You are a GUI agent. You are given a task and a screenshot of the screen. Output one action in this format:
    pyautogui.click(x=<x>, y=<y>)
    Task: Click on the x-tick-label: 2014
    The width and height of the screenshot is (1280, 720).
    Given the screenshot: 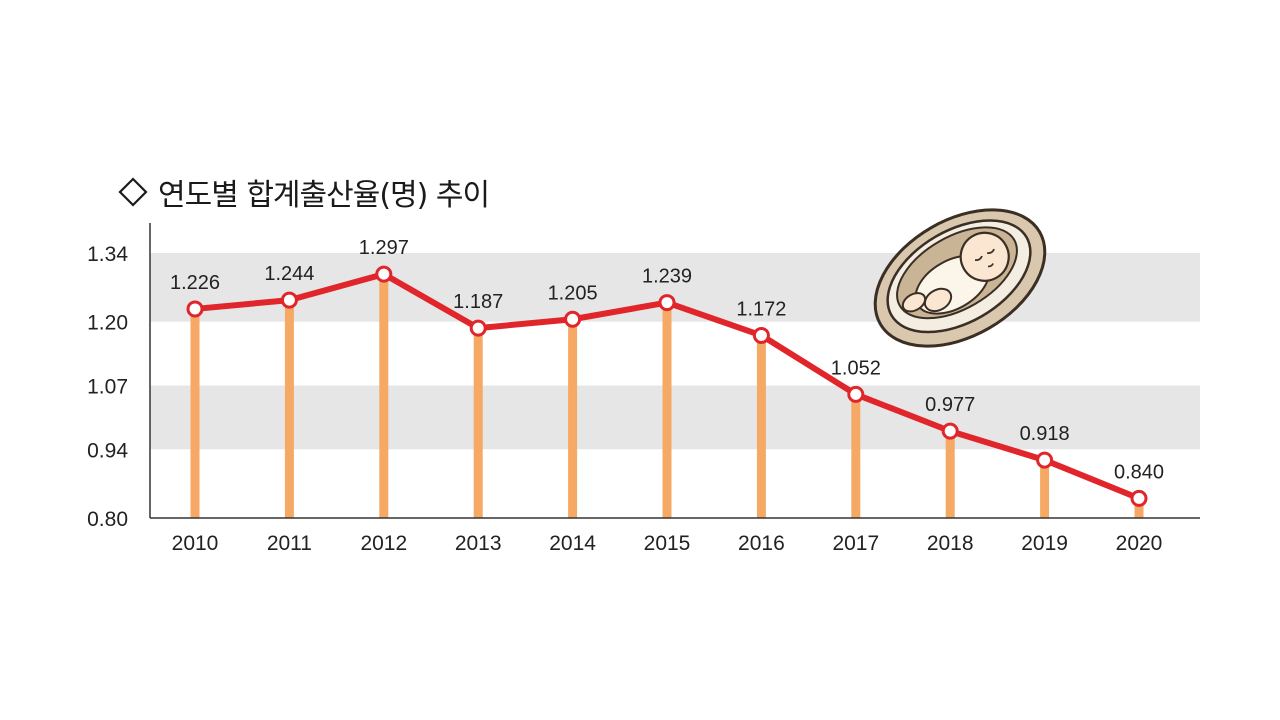 What is the action you would take?
    pyautogui.click(x=572, y=543)
    